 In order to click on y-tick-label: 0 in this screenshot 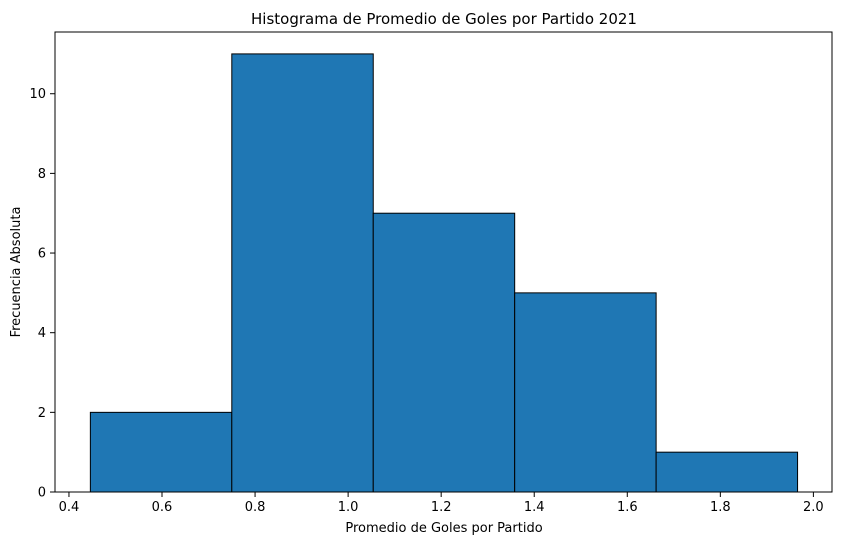, I will do `click(42, 493)`.